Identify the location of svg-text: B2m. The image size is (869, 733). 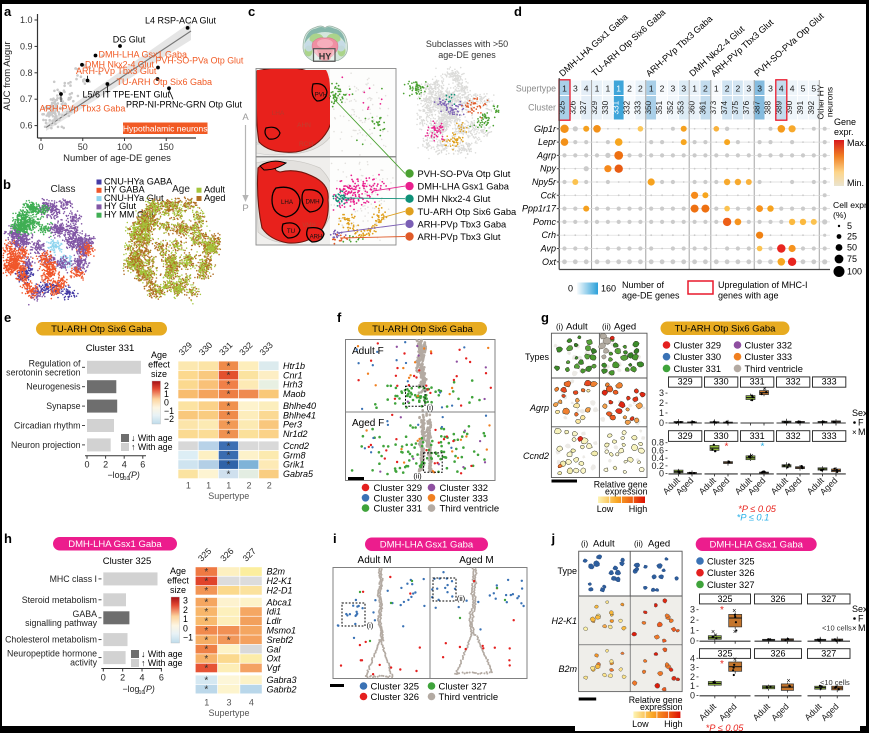
(276, 572).